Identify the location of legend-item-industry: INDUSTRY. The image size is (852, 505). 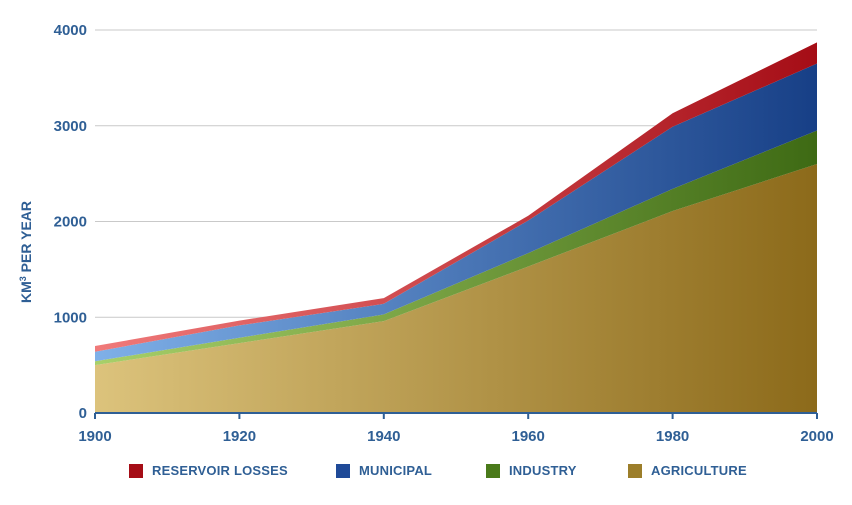
(531, 470).